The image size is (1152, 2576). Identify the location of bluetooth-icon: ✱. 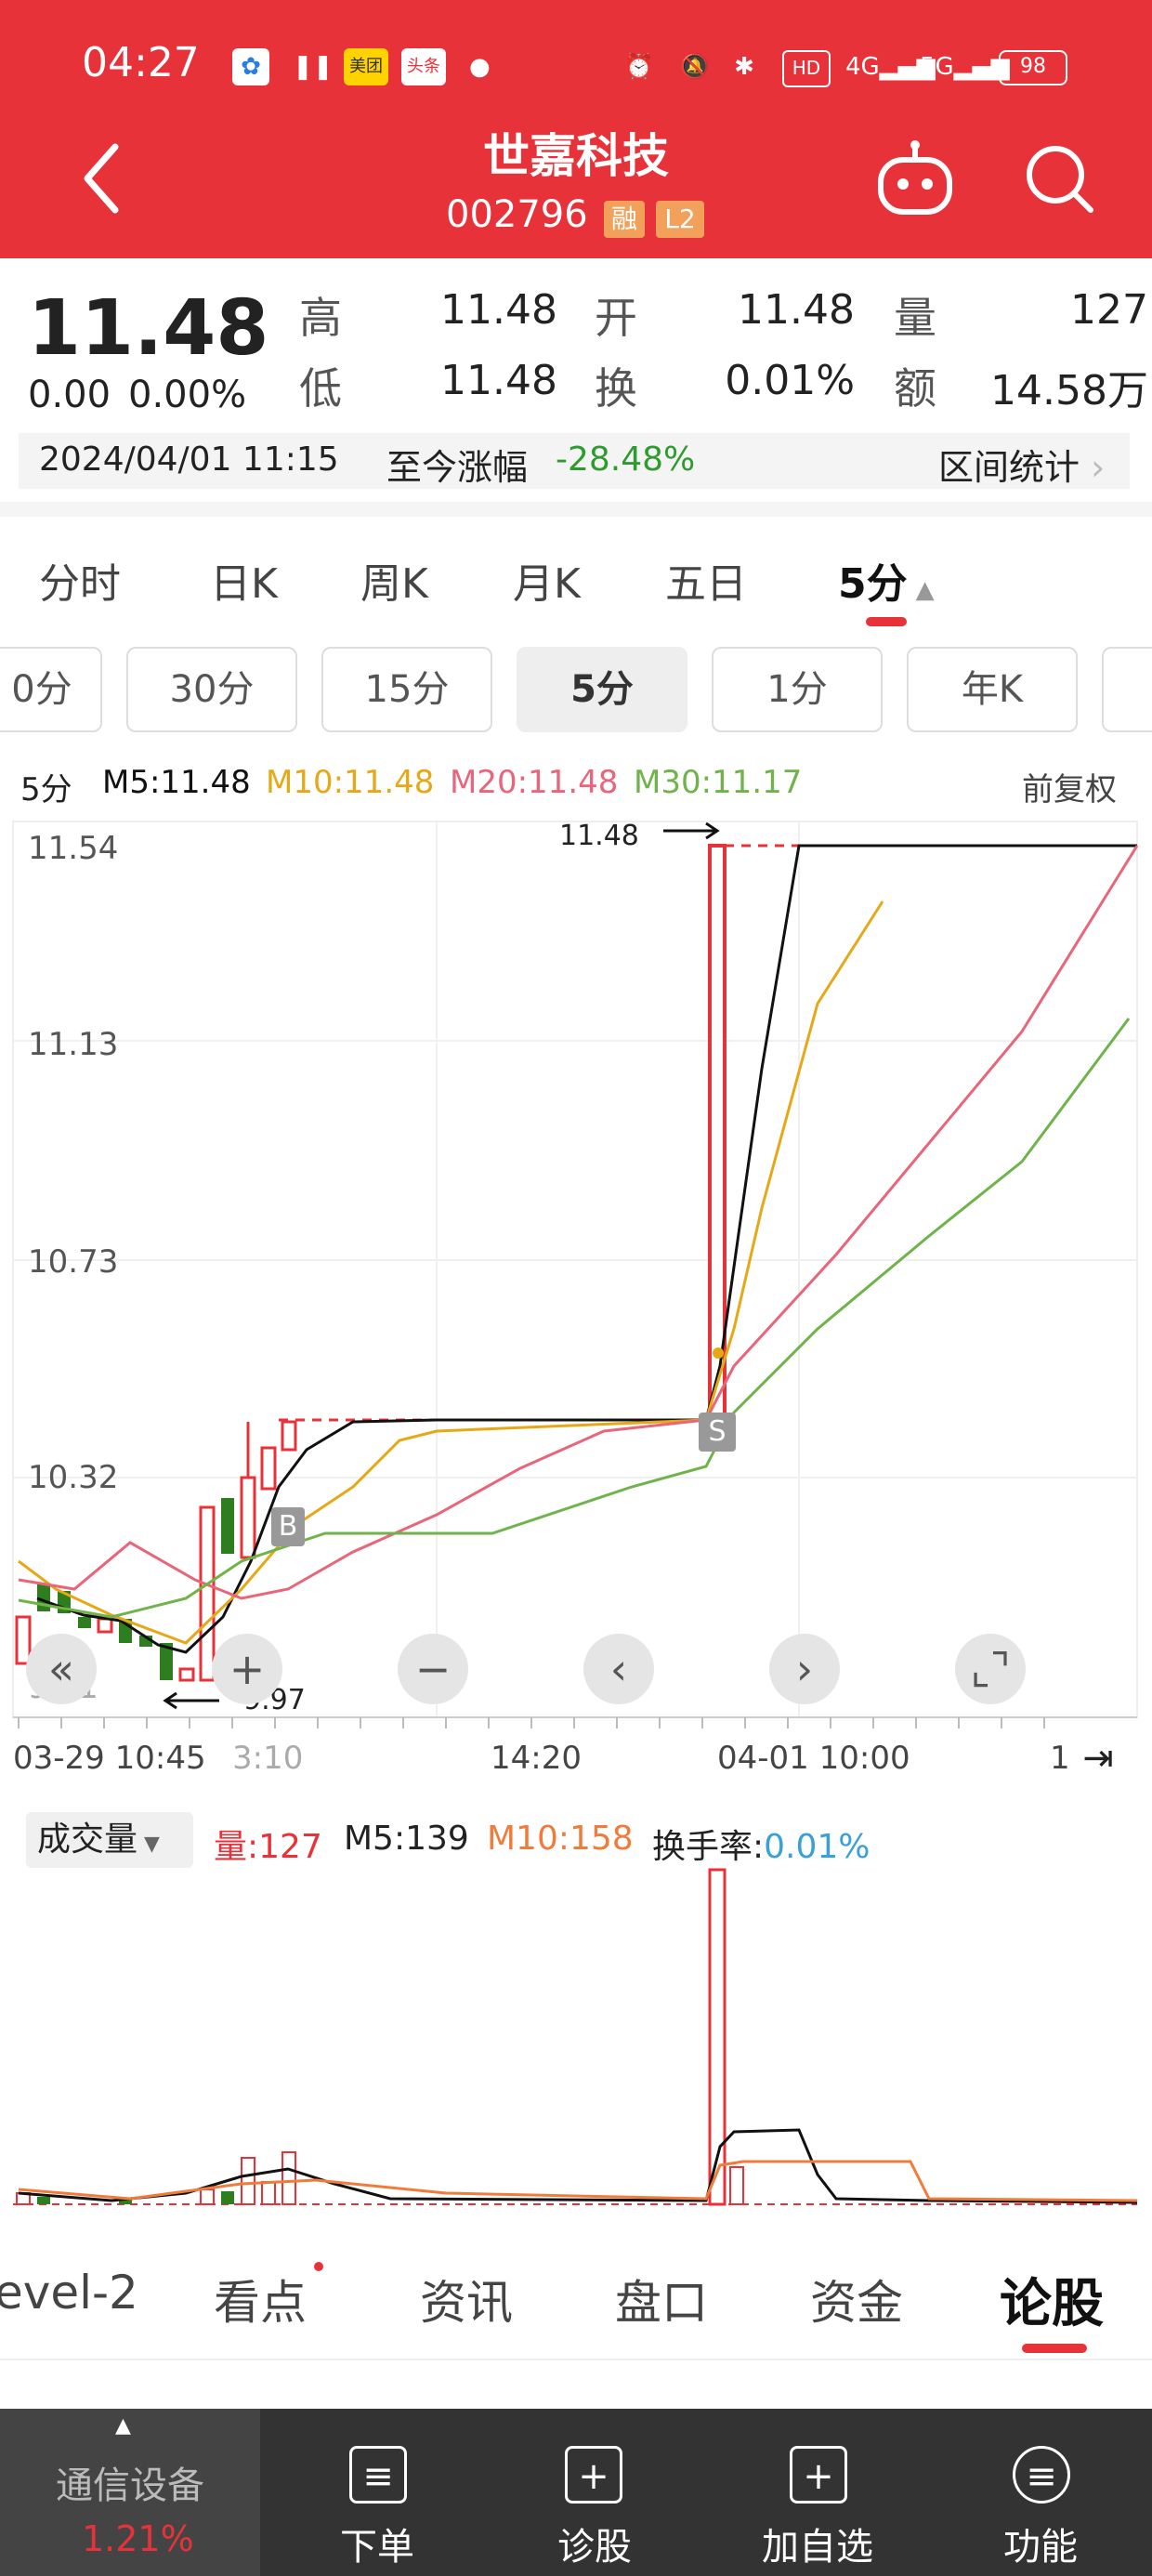
(744, 67).